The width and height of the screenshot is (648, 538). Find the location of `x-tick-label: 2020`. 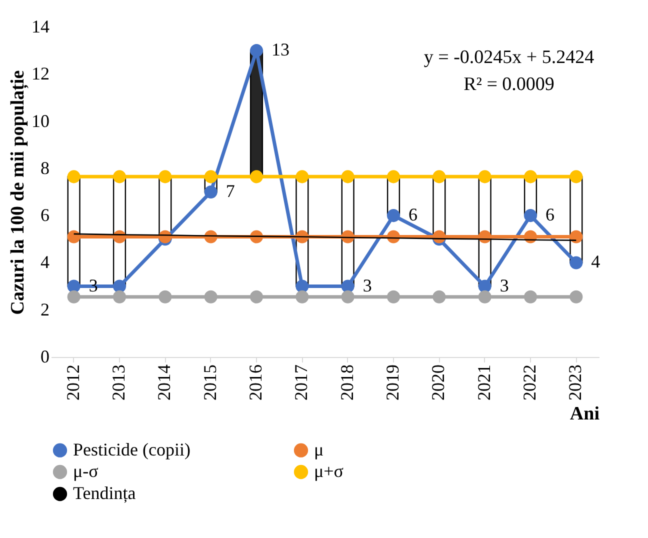

x-tick-label: 2020 is located at coordinates (438, 382).